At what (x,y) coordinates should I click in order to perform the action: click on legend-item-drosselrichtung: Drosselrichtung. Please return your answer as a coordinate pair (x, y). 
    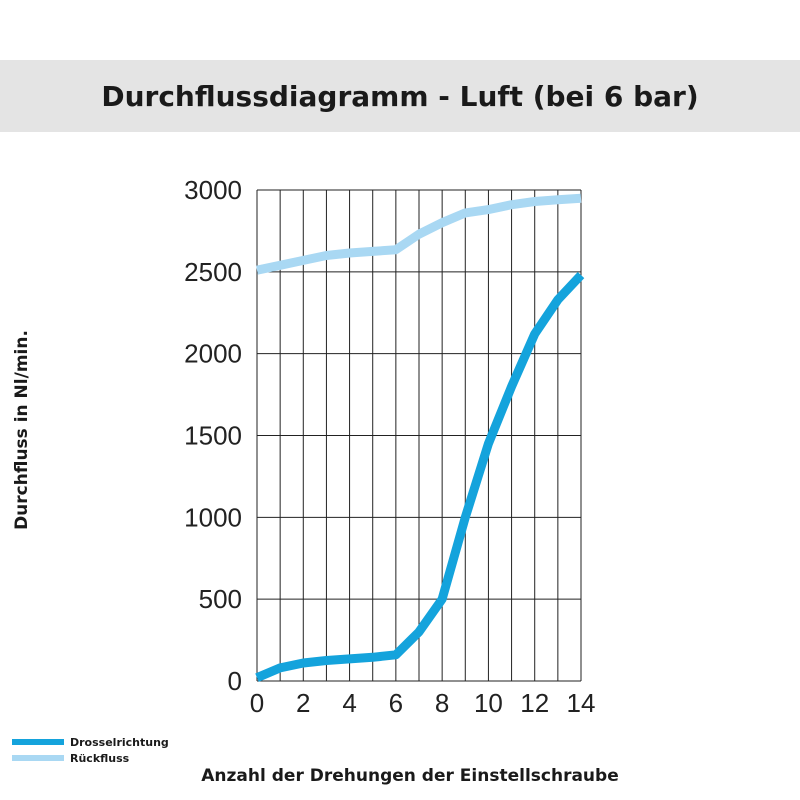
    Looking at the image, I should click on (90, 742).